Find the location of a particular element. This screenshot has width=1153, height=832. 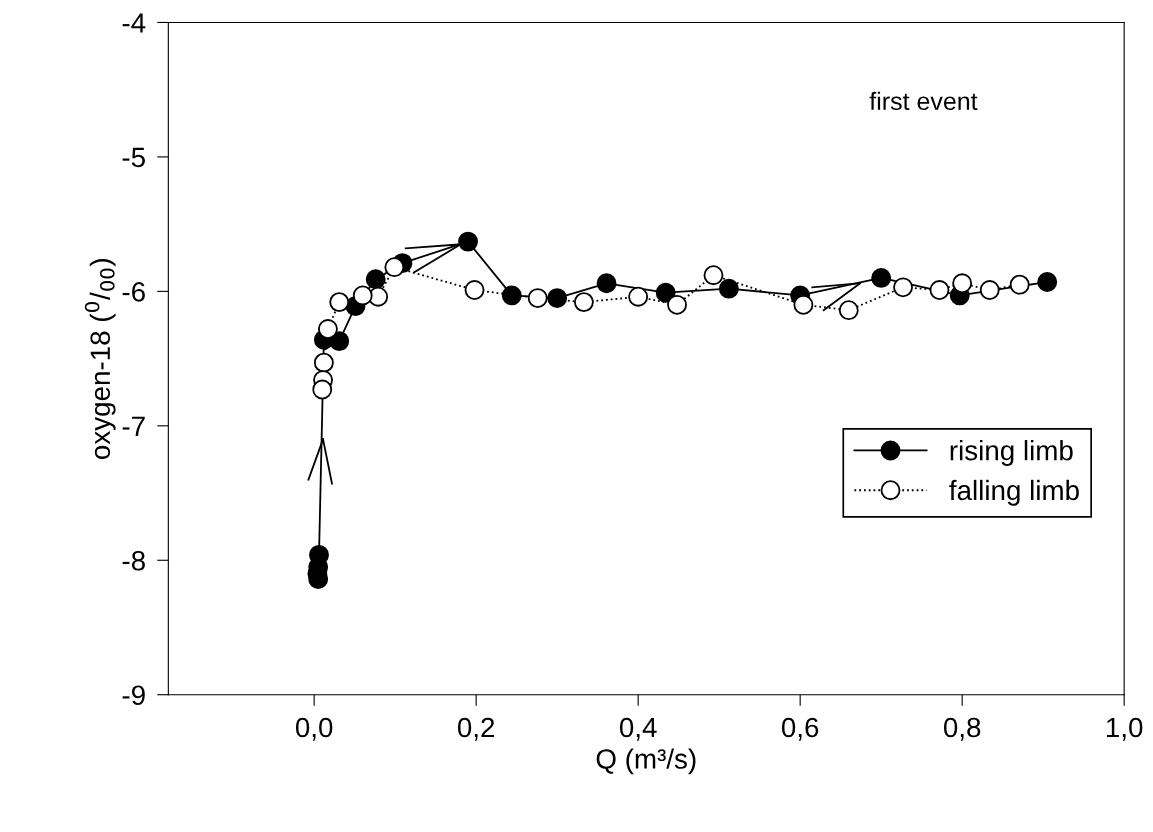

y-tick-label: -5 is located at coordinates (133, 157).